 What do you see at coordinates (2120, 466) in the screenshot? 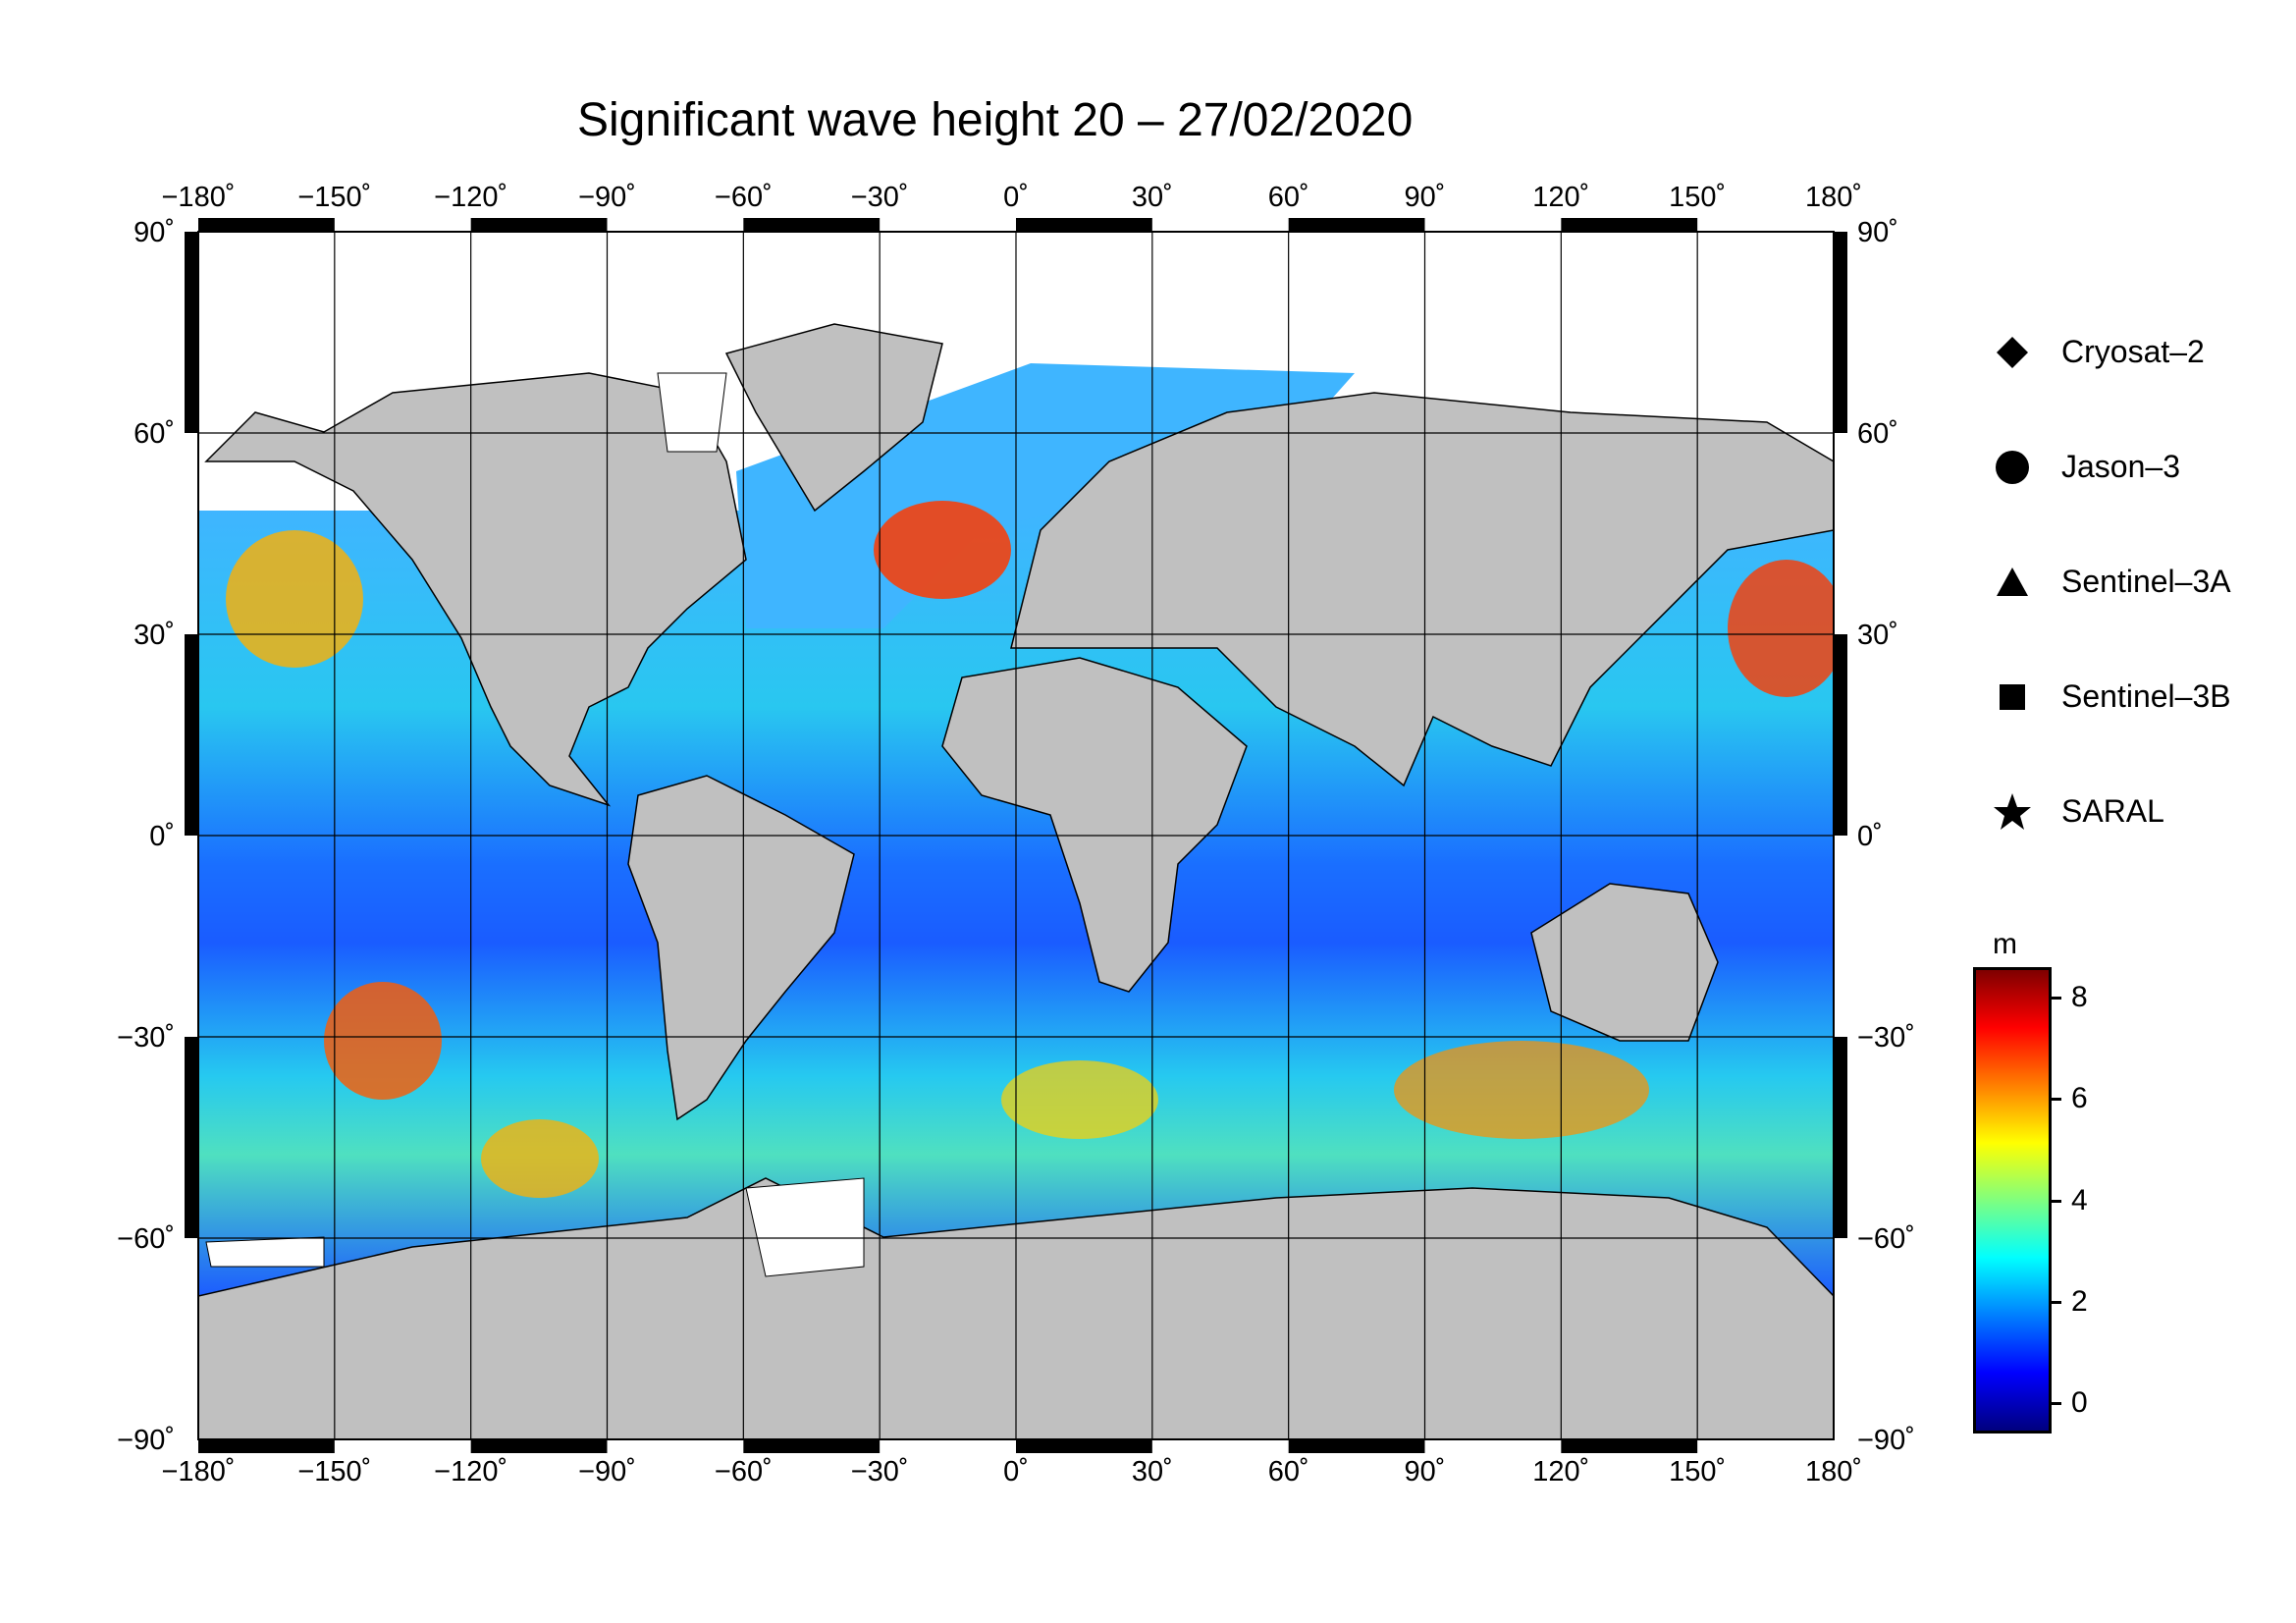
I see `legend-label: Jason–3` at bounding box center [2120, 466].